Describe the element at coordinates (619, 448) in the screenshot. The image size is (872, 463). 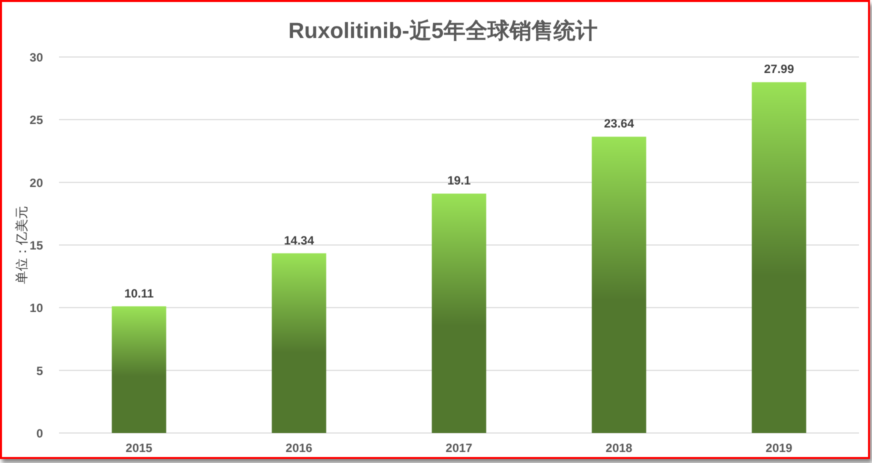
I see `x-tick-label: 2018` at that location.